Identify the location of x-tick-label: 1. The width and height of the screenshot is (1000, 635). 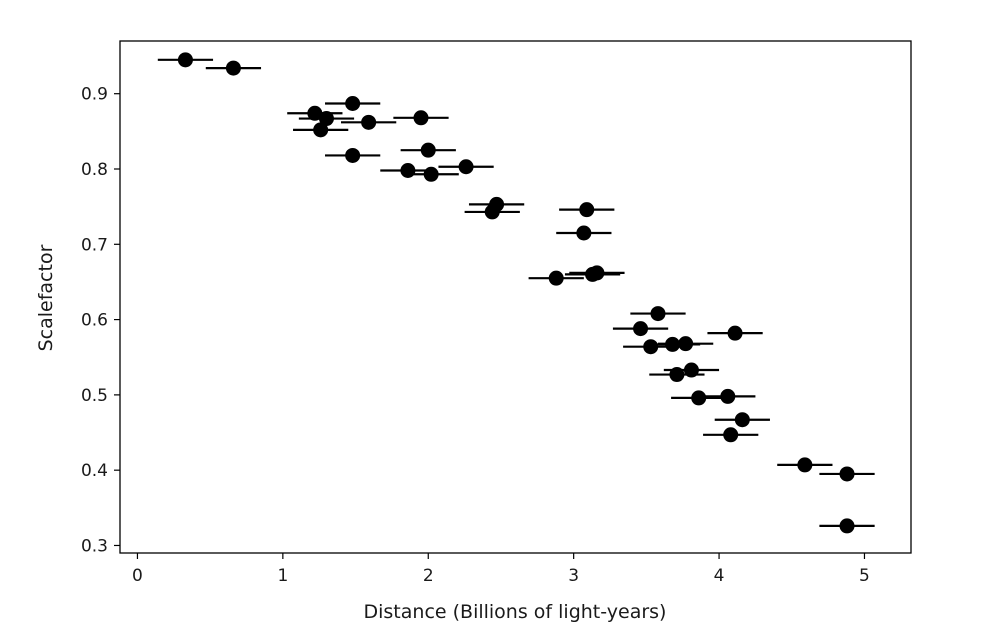
(282, 576).